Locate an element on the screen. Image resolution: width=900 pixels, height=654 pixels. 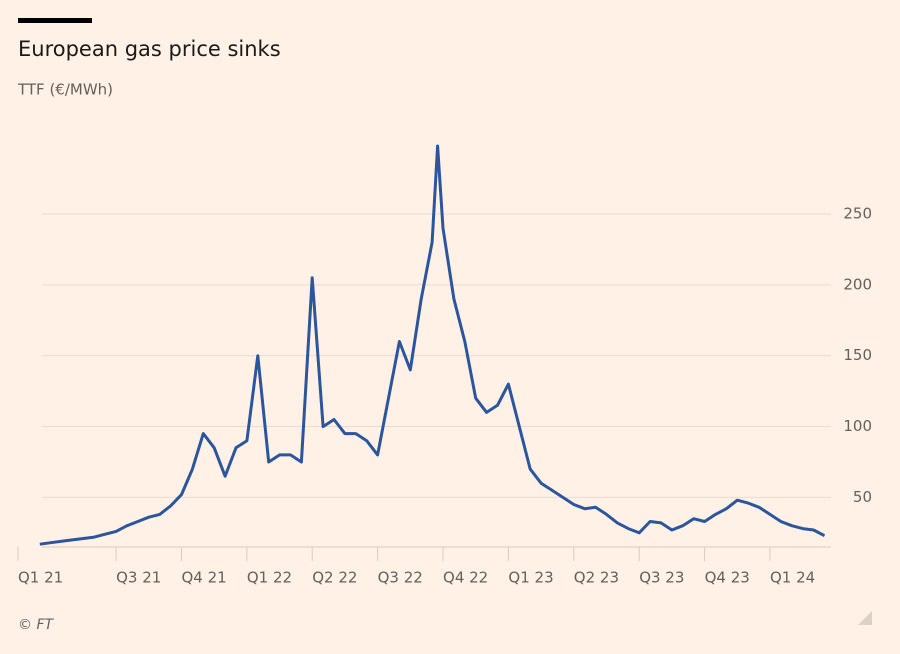
resize-icon is located at coordinates (865, 618).